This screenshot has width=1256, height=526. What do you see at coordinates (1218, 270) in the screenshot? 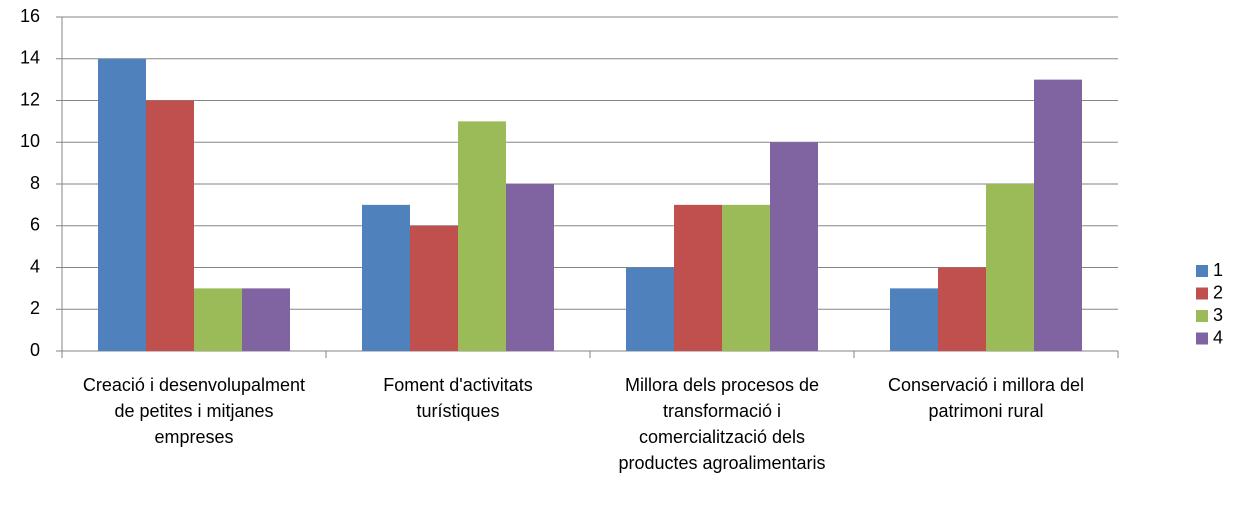
I see `legend-label: 1` at bounding box center [1218, 270].